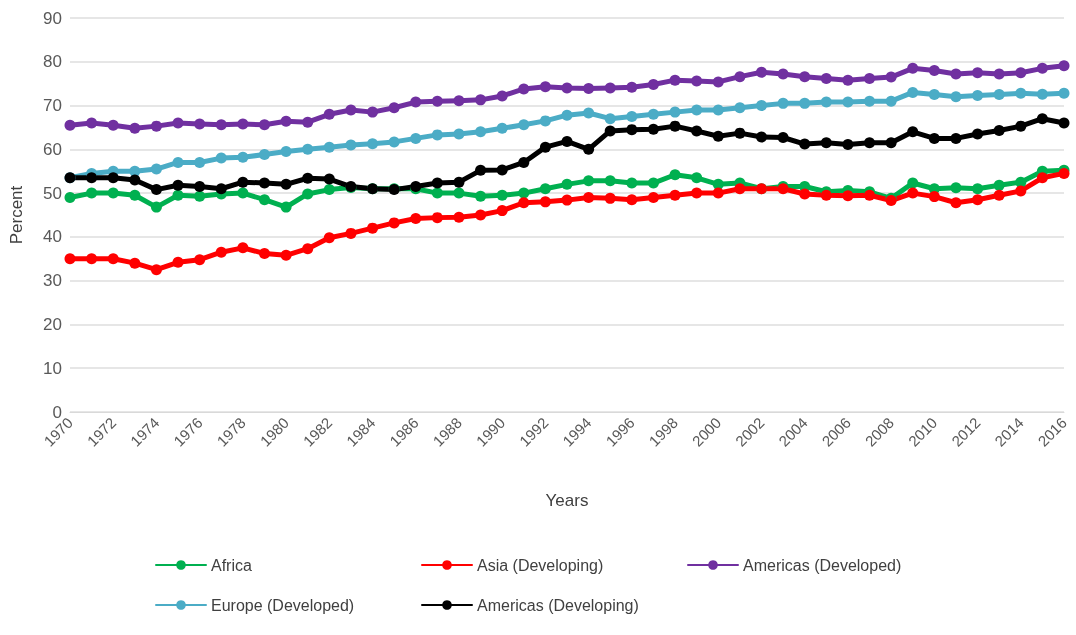 The width and height of the screenshot is (1076, 635). What do you see at coordinates (567, 500) in the screenshot?
I see `x-axis-title: Years` at bounding box center [567, 500].